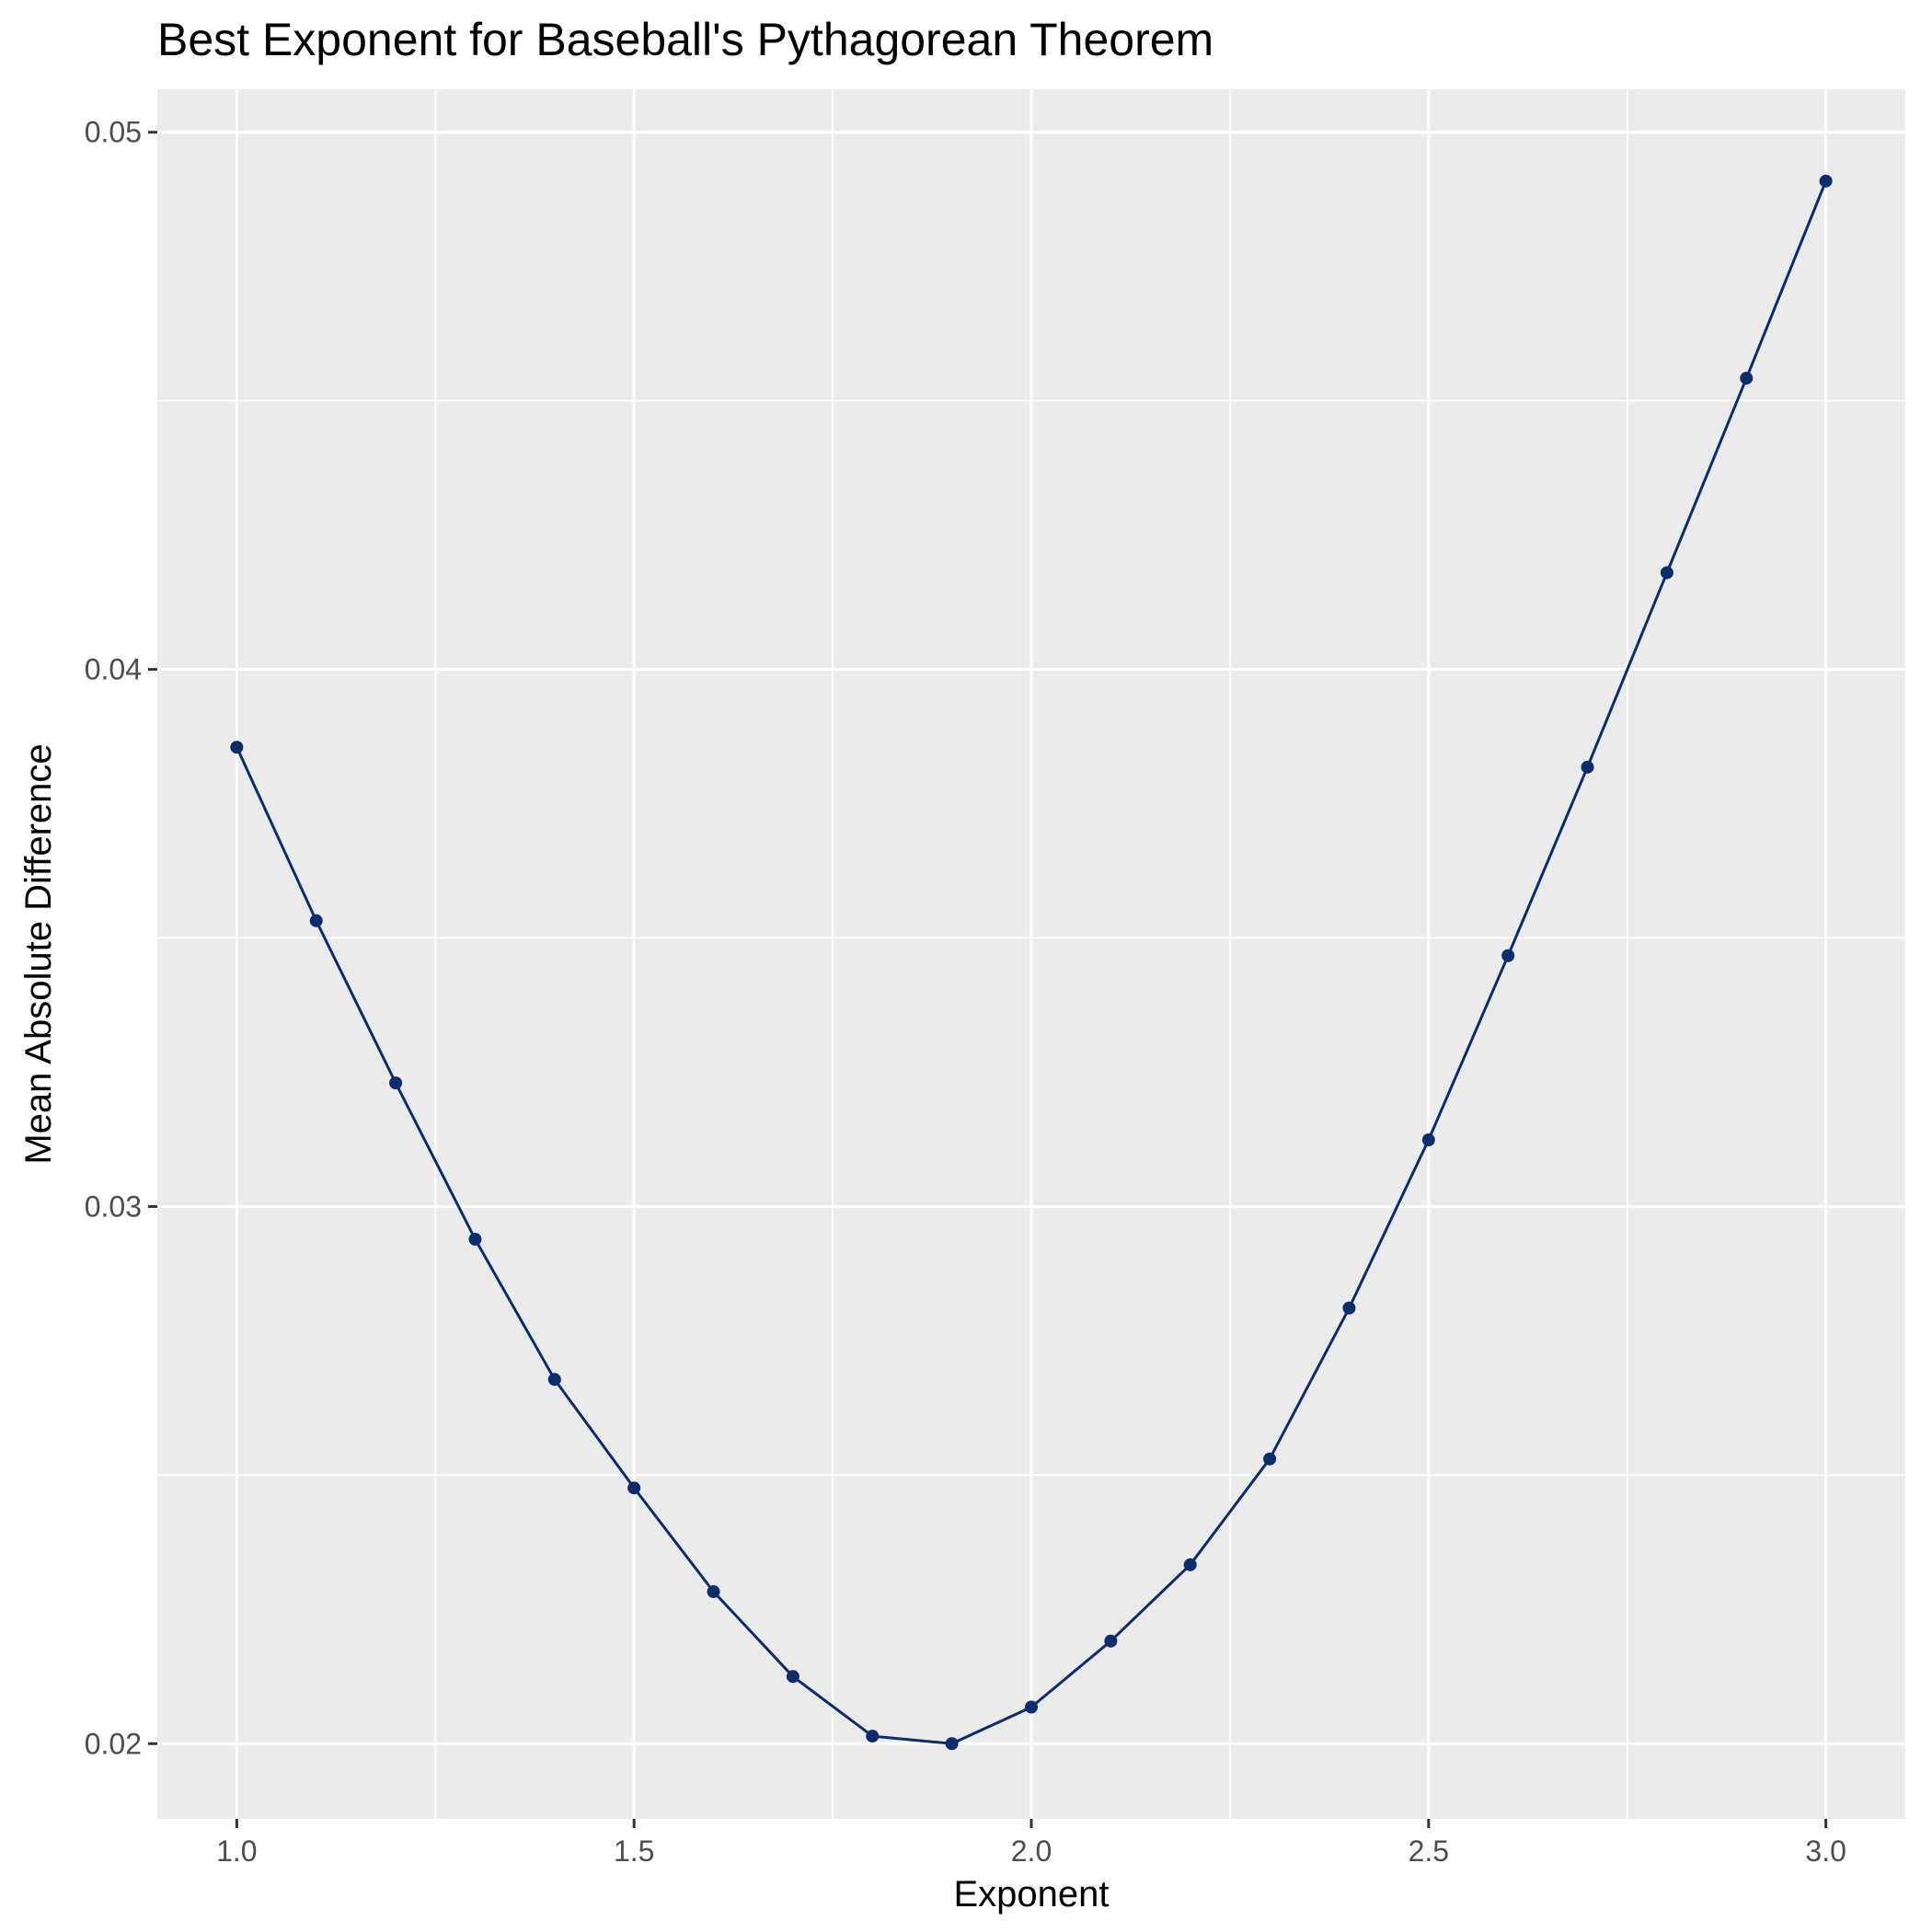  I want to click on y-axis: 0.02 0.03 0.04 0.05, so click(121, 938).